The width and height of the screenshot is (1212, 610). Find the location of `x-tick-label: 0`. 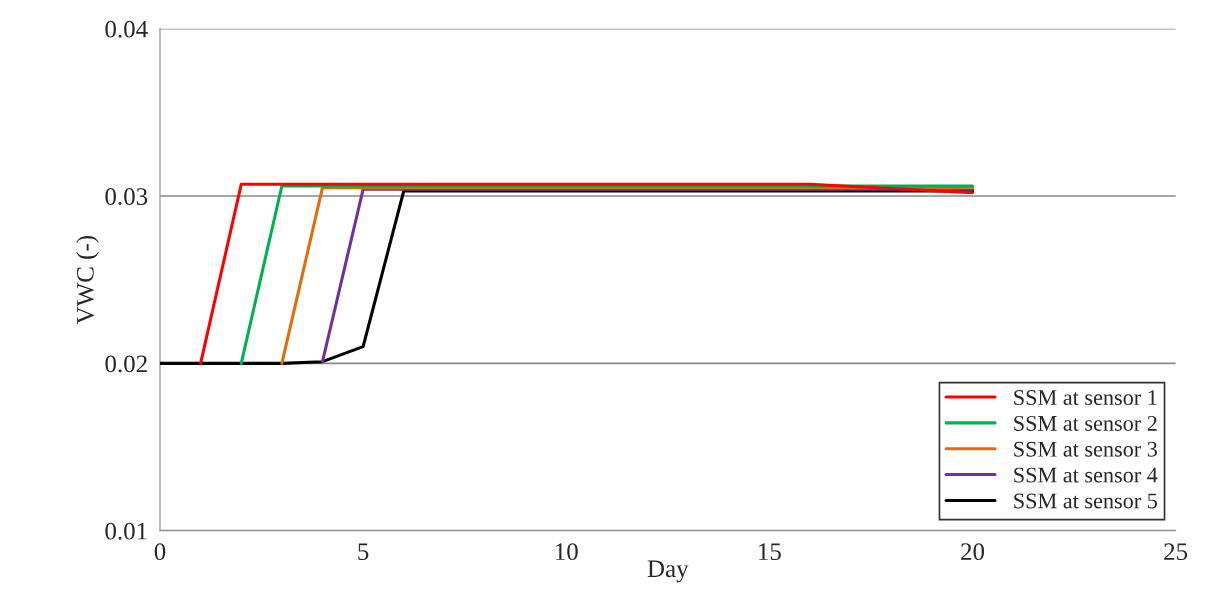

x-tick-label: 0 is located at coordinates (160, 552).